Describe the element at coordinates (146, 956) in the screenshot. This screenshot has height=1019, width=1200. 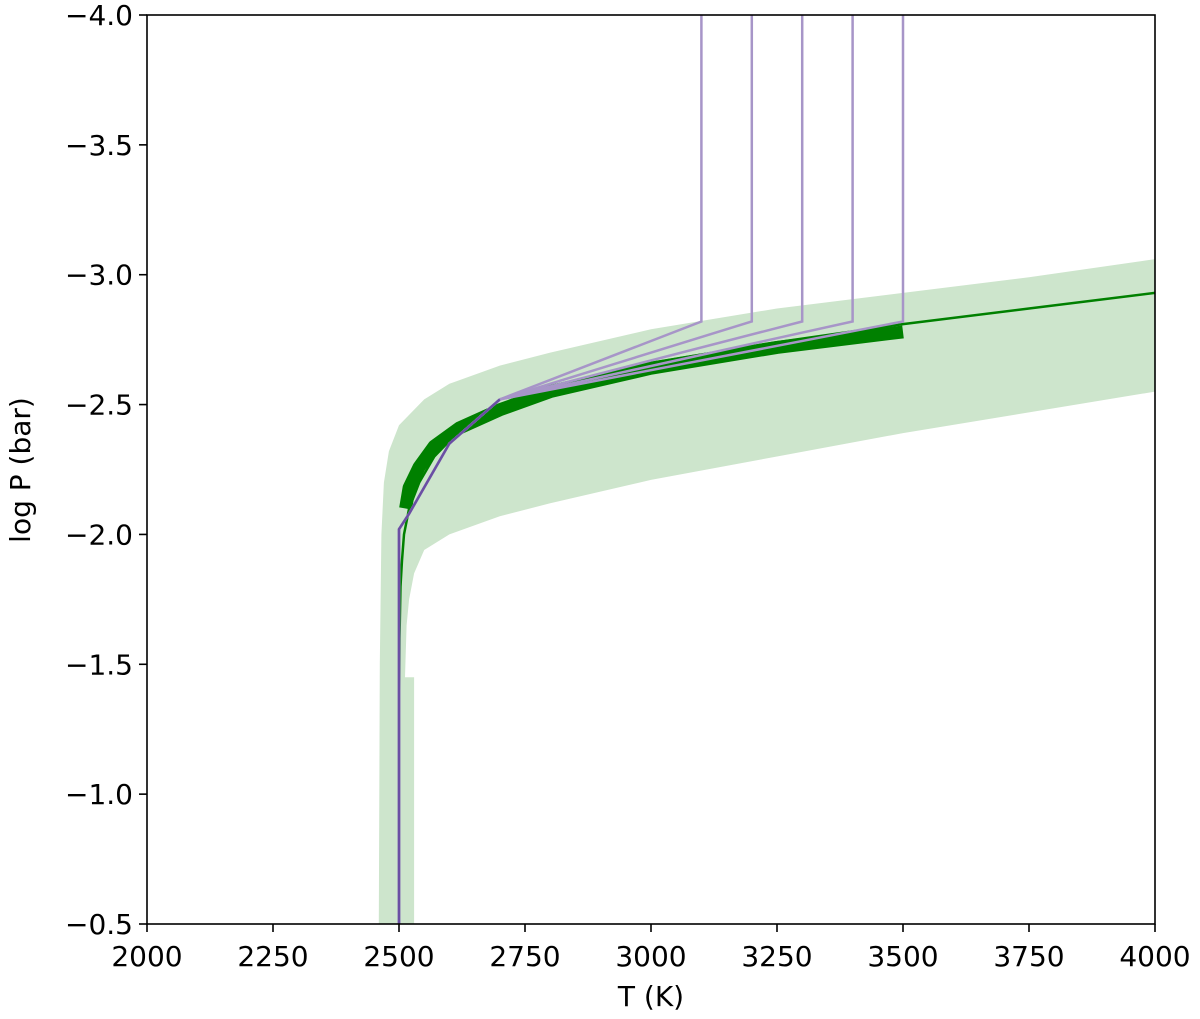
I see `x-tick-label: 2000` at that location.